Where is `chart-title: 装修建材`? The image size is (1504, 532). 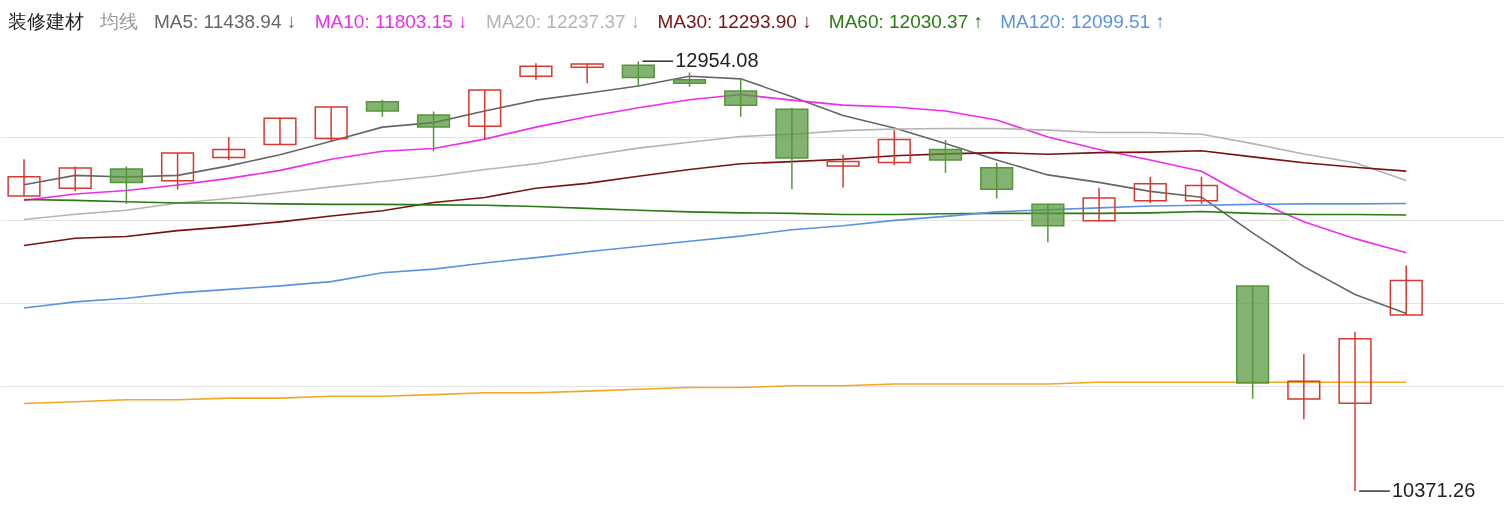 chart-title: 装修建材 is located at coordinates (46, 21).